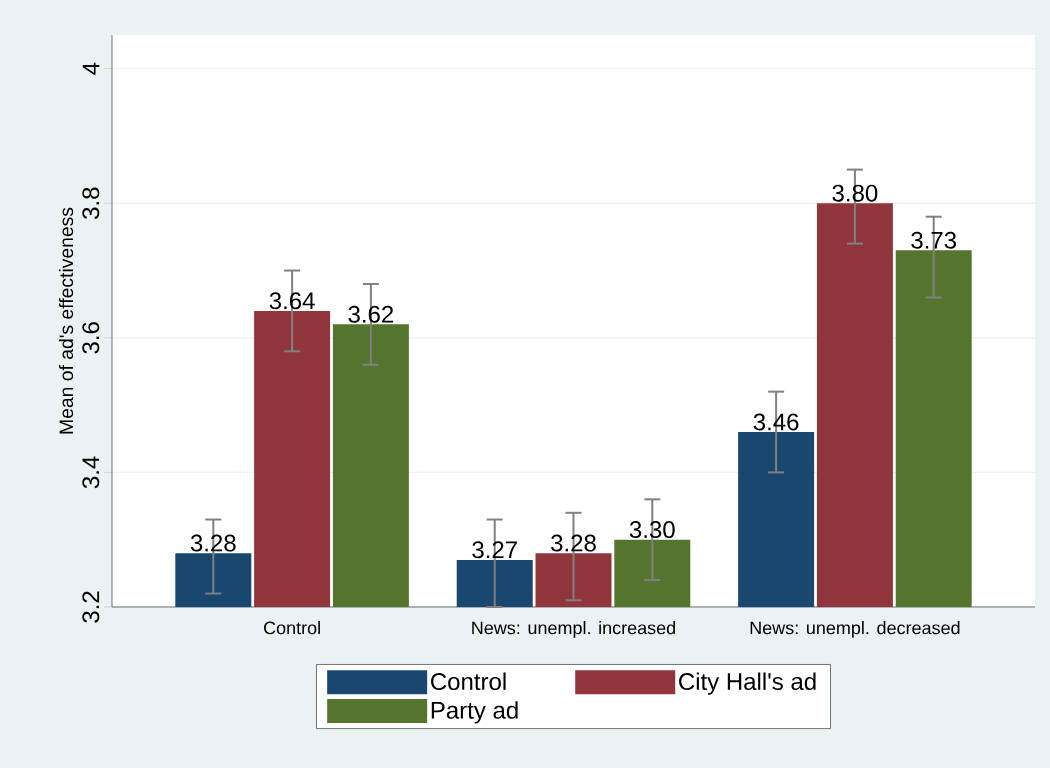 The image size is (1050, 768). I want to click on y-tick-label: 3.4, so click(91, 472).